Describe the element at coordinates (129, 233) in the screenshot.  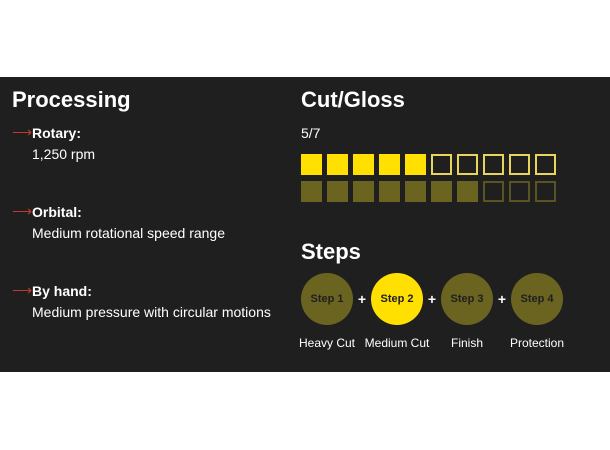
I see `item-value: Medium rotational speed range` at that location.